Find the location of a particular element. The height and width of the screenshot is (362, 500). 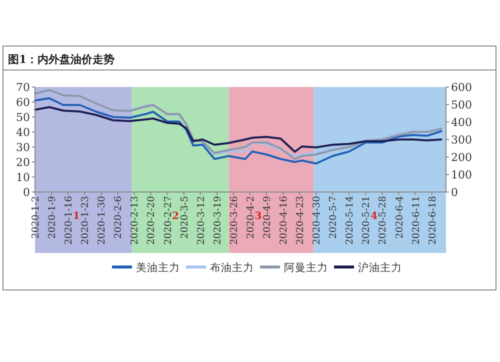

x-tick-label: 2020-5-28 is located at coordinates (383, 220).